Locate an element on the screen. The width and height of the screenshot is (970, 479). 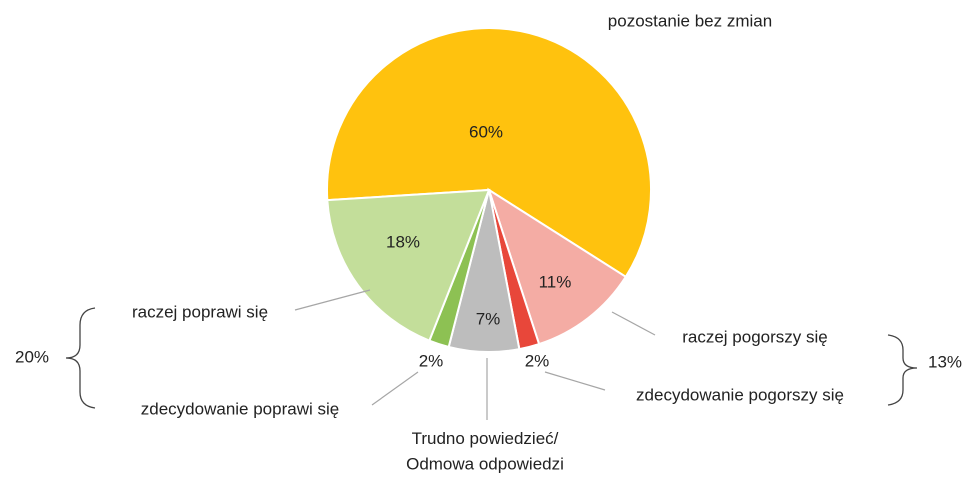
category-label: zdecydowanie poprawi się is located at coordinates (240, 408).